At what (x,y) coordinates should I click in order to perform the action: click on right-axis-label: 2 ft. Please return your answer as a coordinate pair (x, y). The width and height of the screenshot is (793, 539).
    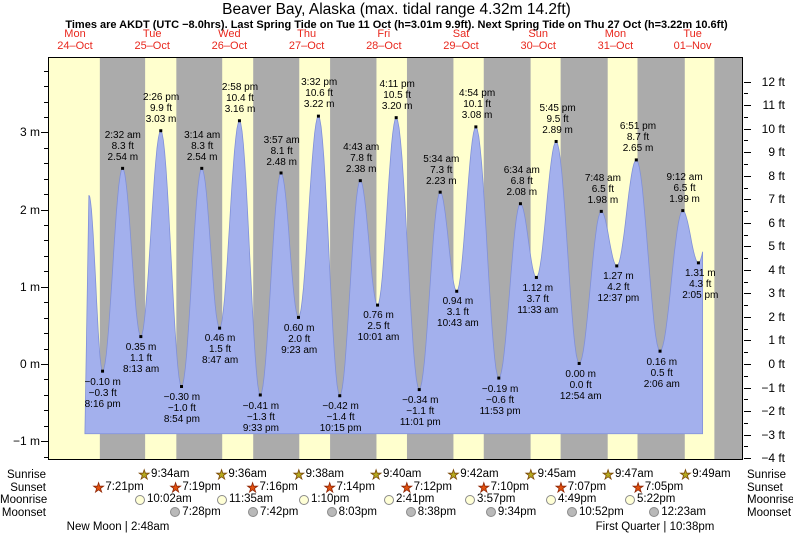
    Looking at the image, I should click on (776, 316).